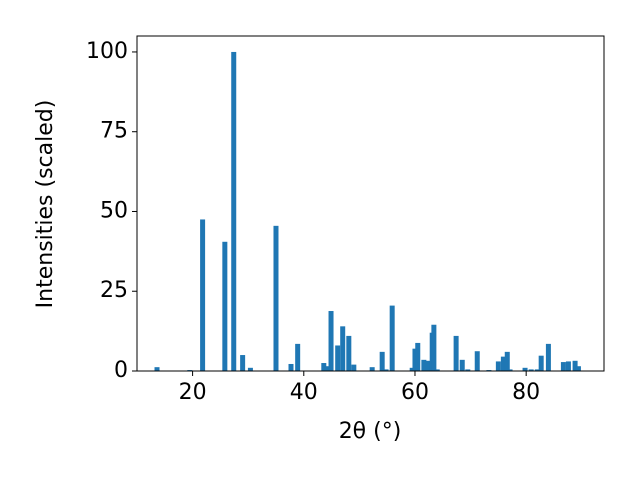 The image size is (640, 480). Describe the element at coordinates (121, 370) in the screenshot. I see `y-tick-label: 0` at that location.